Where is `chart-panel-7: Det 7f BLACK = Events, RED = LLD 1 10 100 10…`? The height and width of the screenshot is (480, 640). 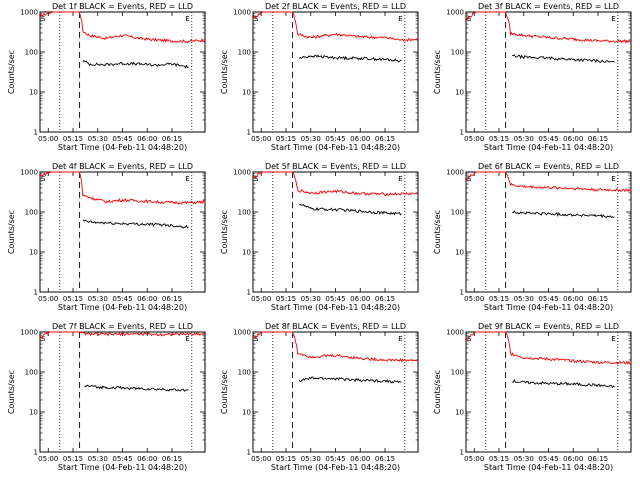
chart-panel-7: Det 7f BLACK = Events, RED = LLD 1 10 100 10… is located at coordinates (106, 397).